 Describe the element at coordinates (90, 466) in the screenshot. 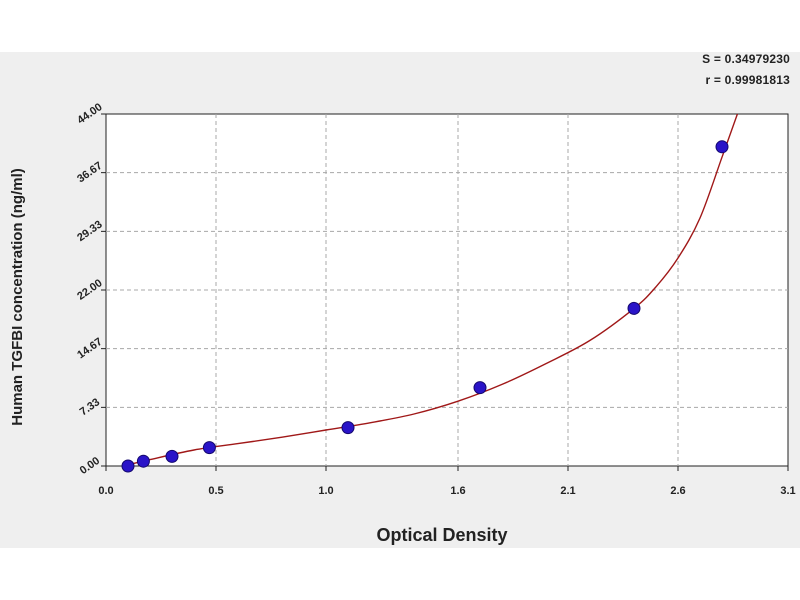

I see `y-tick-label: 0.00` at that location.